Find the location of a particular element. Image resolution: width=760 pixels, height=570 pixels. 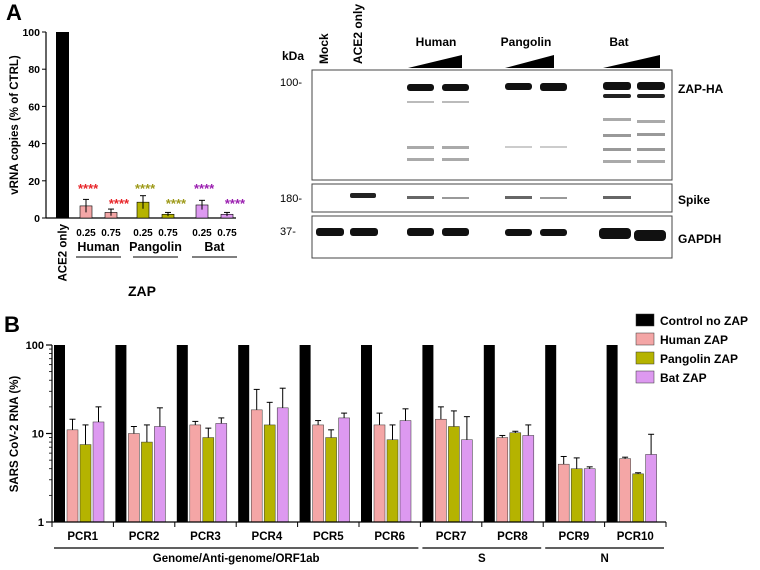

x-tick-label: PCR7 is located at coordinates (451, 537).